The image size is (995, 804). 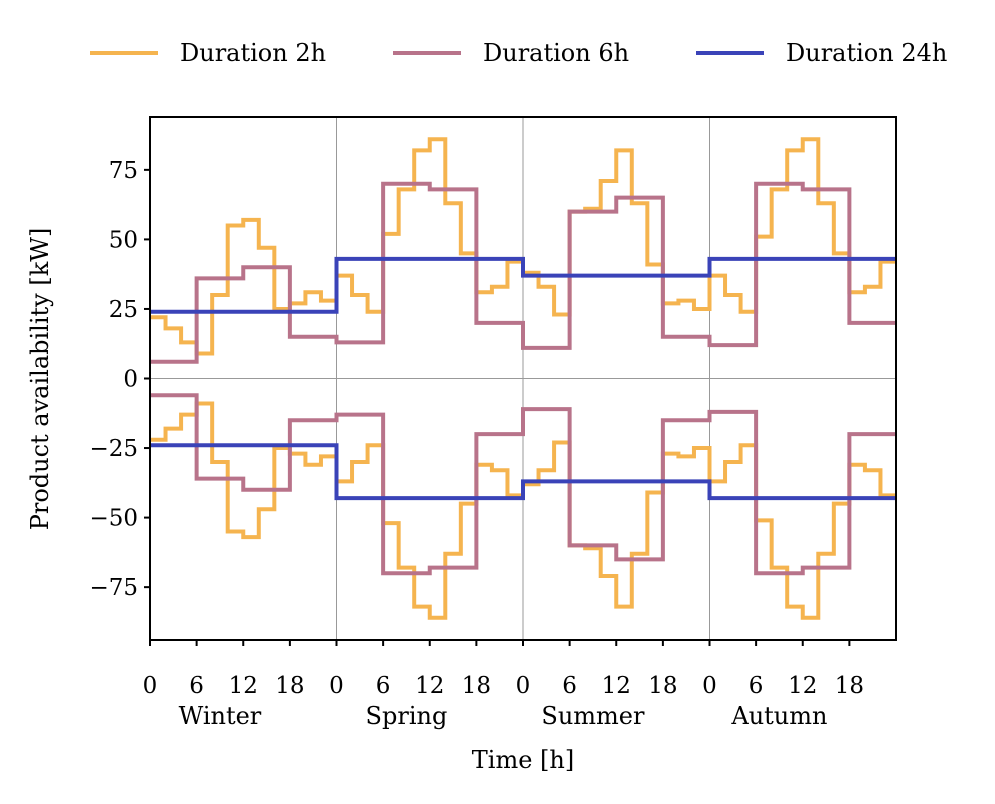 What do you see at coordinates (523, 472) in the screenshot?
I see `series-duration-24h-negative` at bounding box center [523, 472].